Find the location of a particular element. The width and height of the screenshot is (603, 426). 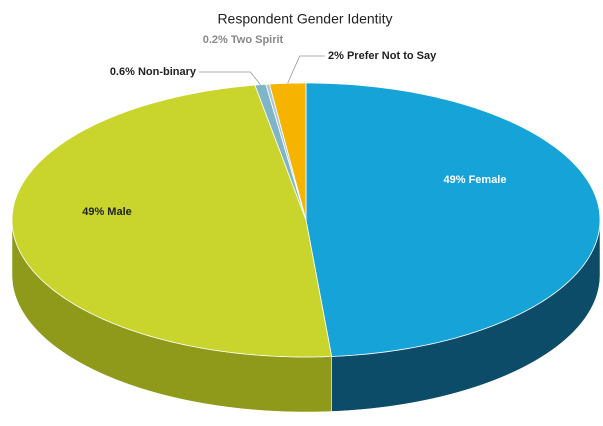

chart-title: Respondent Gender Identity is located at coordinates (304, 19).